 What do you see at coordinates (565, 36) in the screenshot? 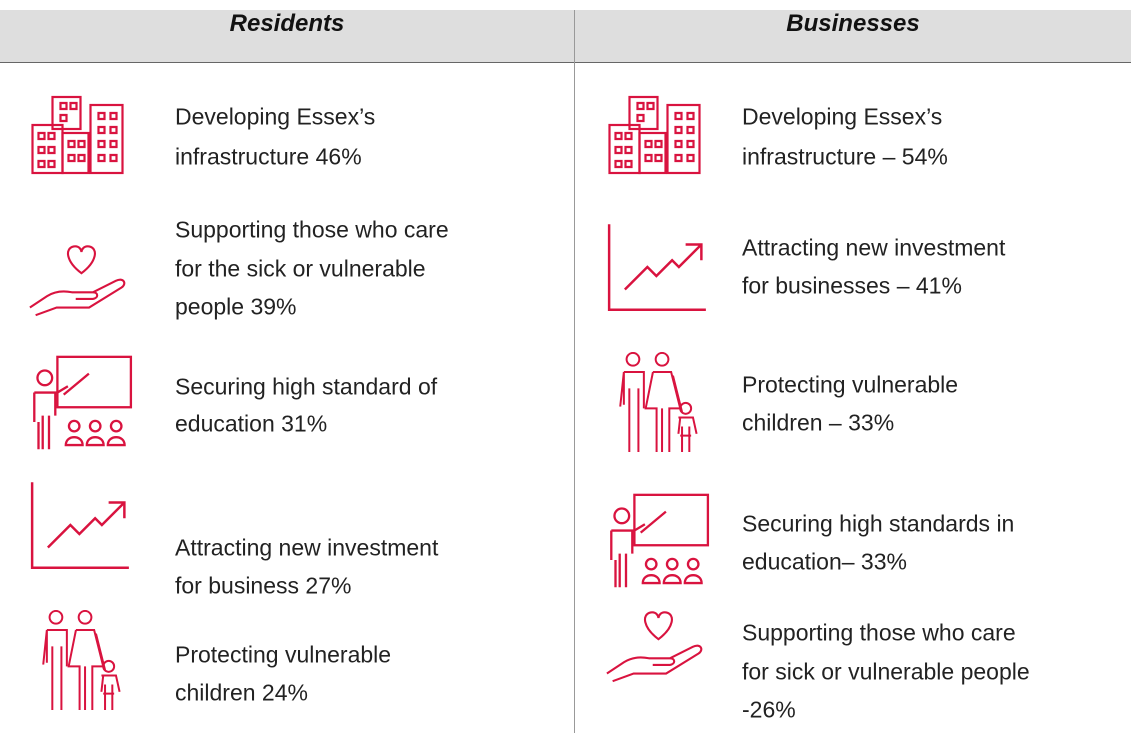
I see `header-band` at bounding box center [565, 36].